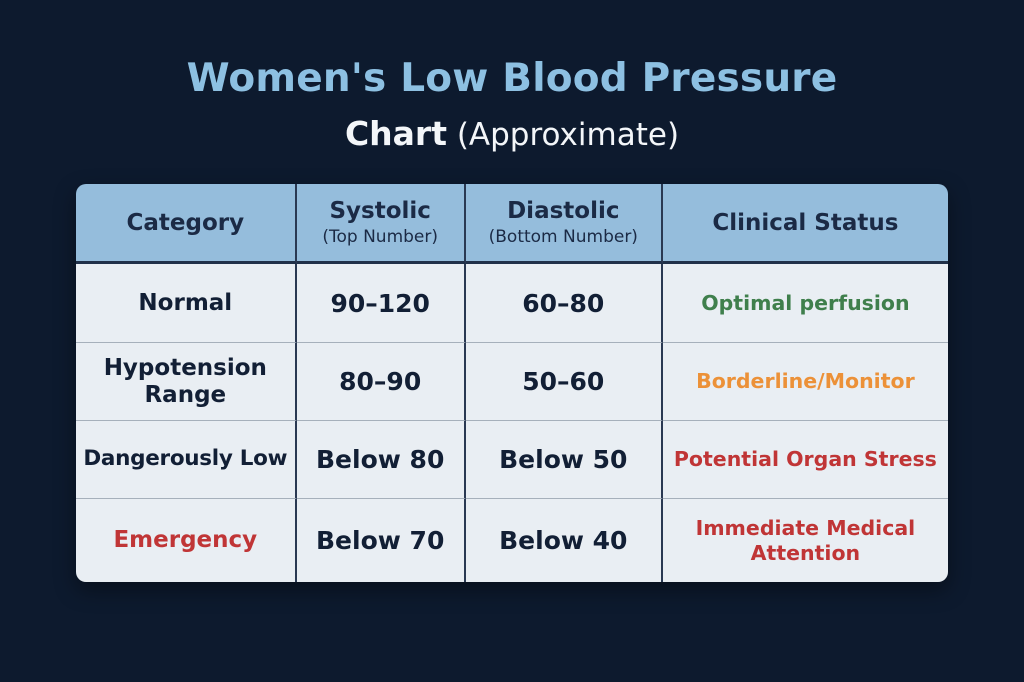 The height and width of the screenshot is (682, 1024). I want to click on table-row-emergency-systolic: Below 70, so click(381, 540).